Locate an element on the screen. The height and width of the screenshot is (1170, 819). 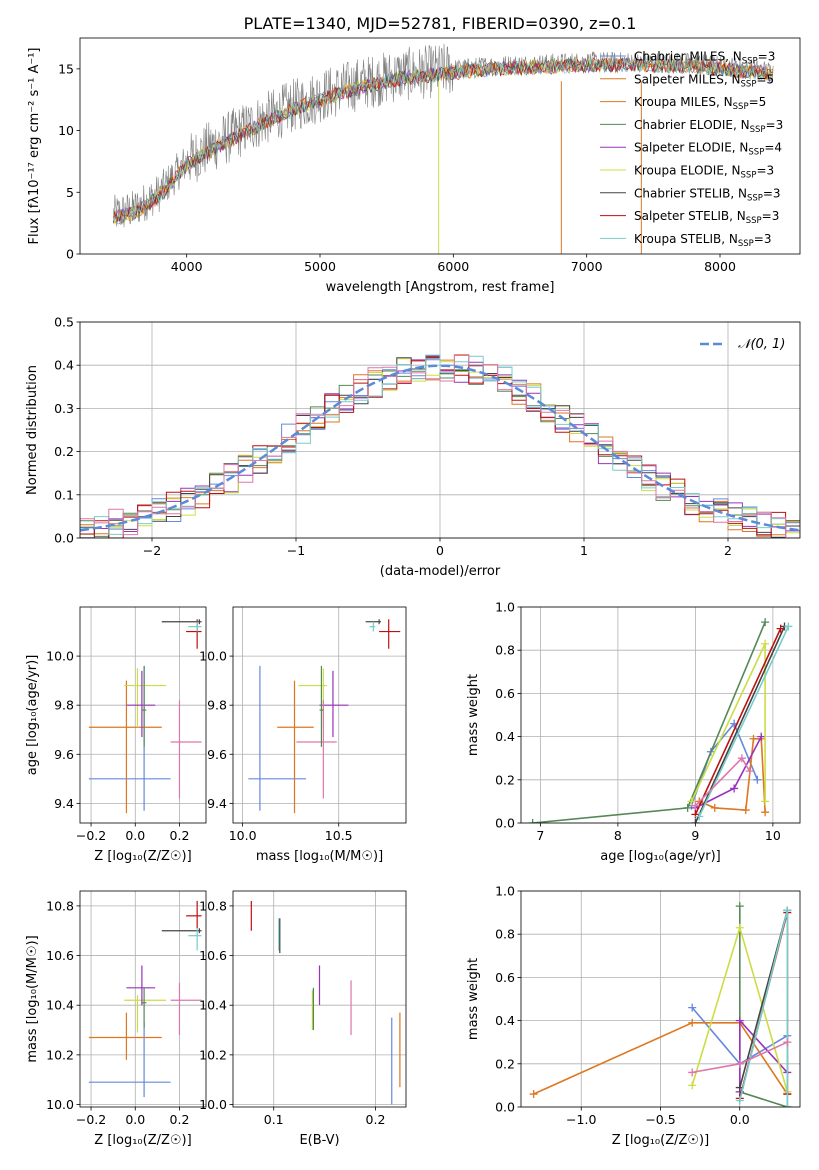
legend-entry: 𝒩(0, 1) is located at coordinates (761, 344).